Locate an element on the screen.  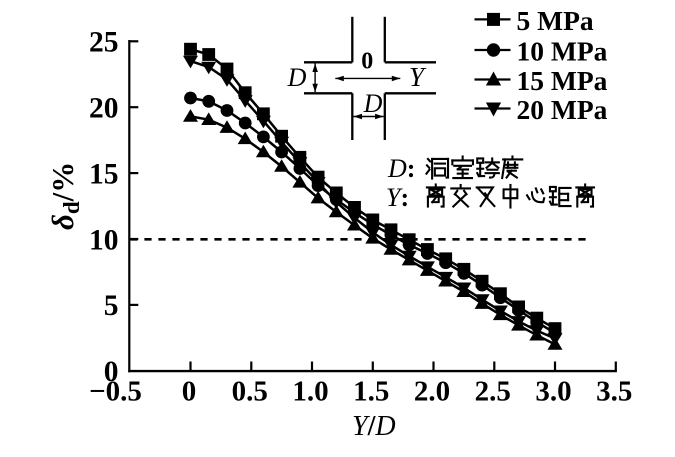
svg-text: 5 MPa is located at coordinates (555, 20).